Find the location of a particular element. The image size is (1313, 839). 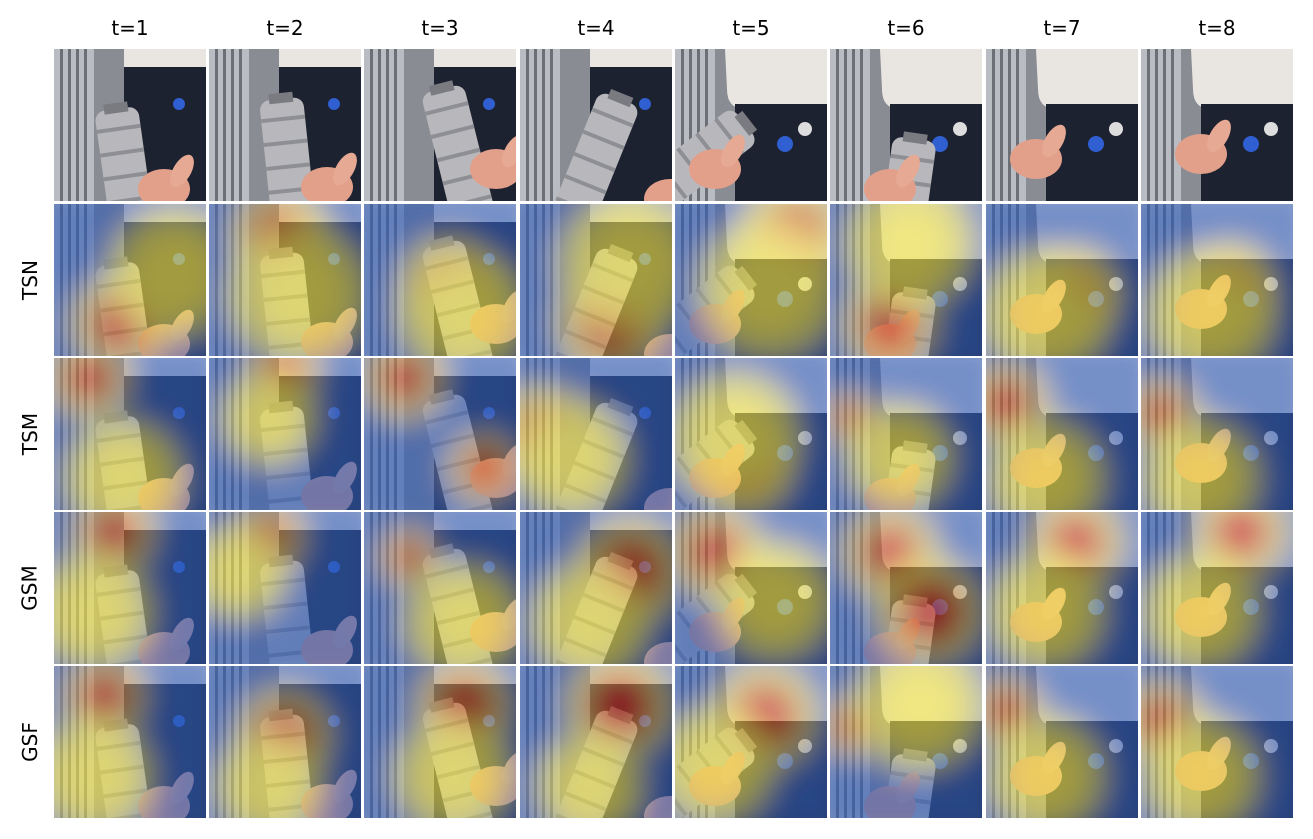

attention-heatmap-tsm-t5 is located at coordinates (751, 434).